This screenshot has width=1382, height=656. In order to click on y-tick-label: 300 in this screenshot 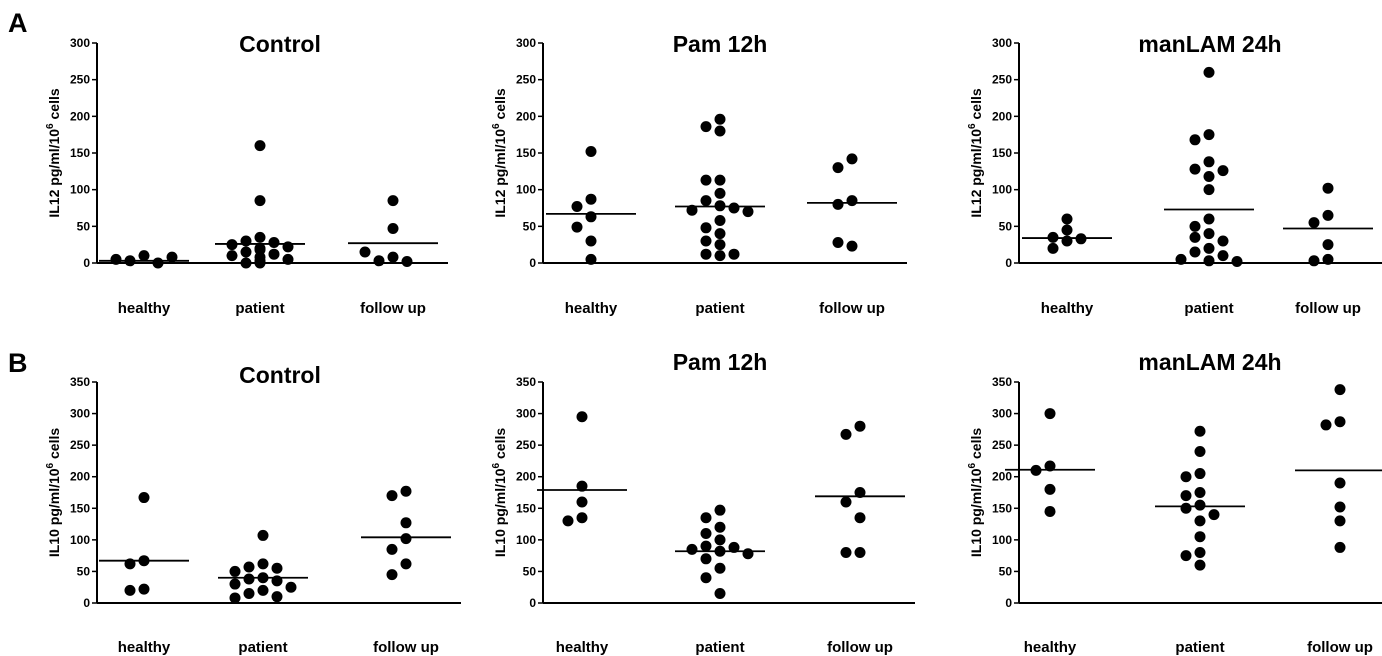, I will do `click(1002, 43)`.